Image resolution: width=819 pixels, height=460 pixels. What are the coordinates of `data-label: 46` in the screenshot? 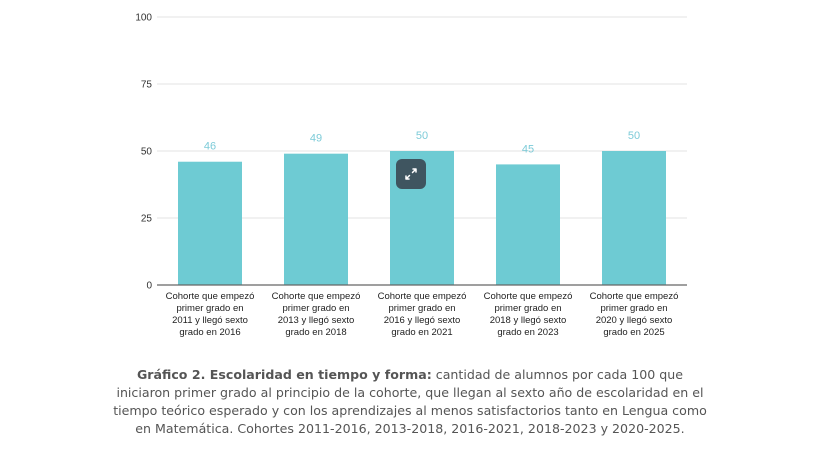 It's located at (210, 147).